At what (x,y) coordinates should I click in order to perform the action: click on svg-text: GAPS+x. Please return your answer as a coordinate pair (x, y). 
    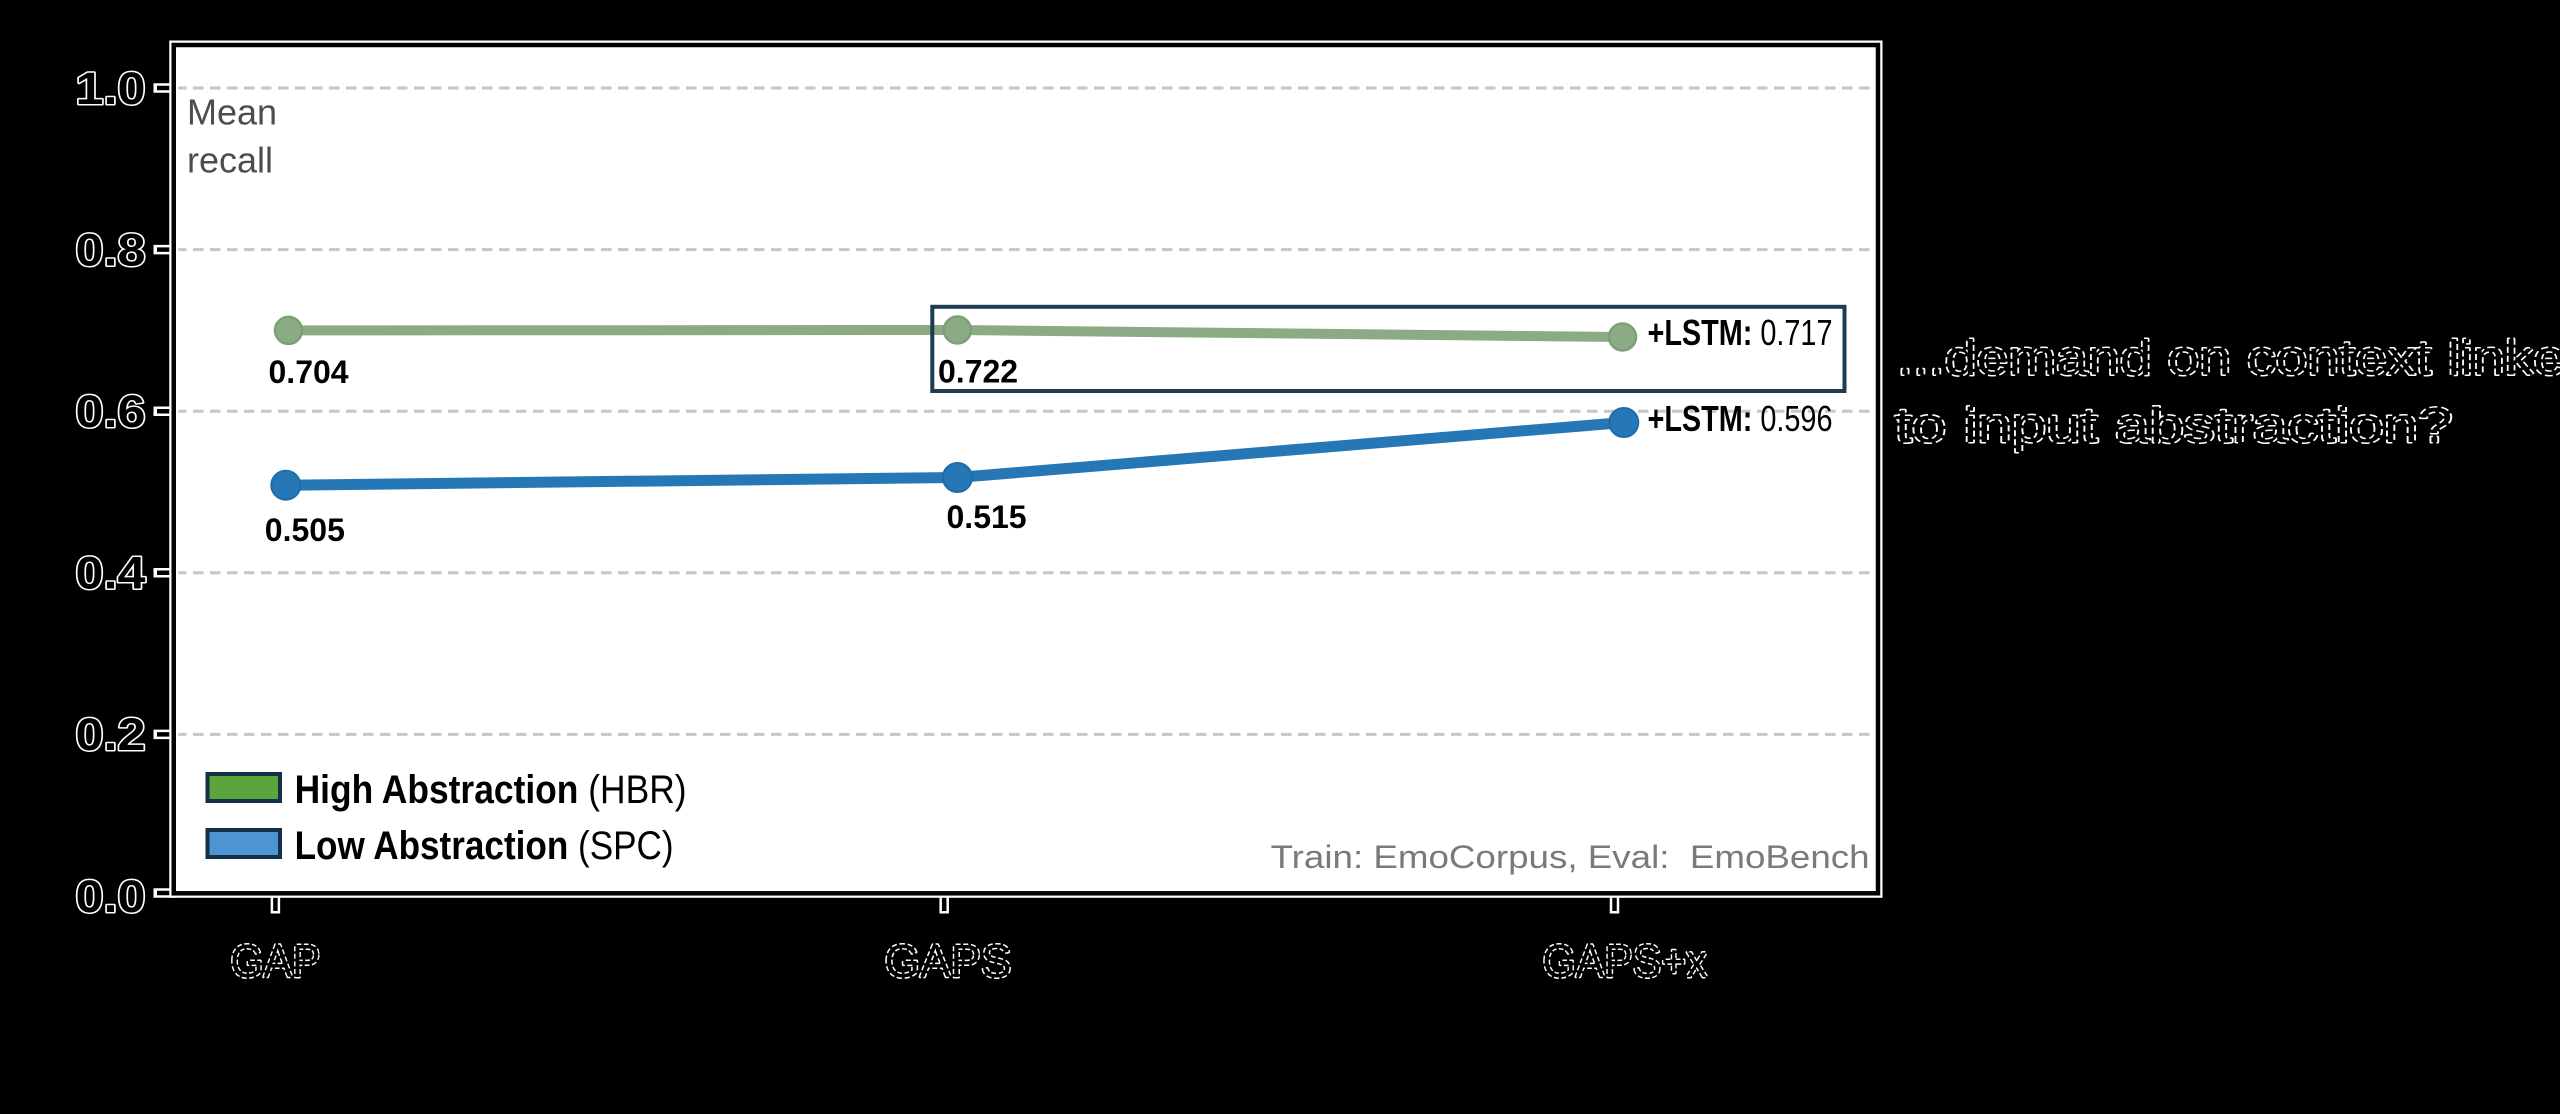
    Looking at the image, I should click on (1625, 961).